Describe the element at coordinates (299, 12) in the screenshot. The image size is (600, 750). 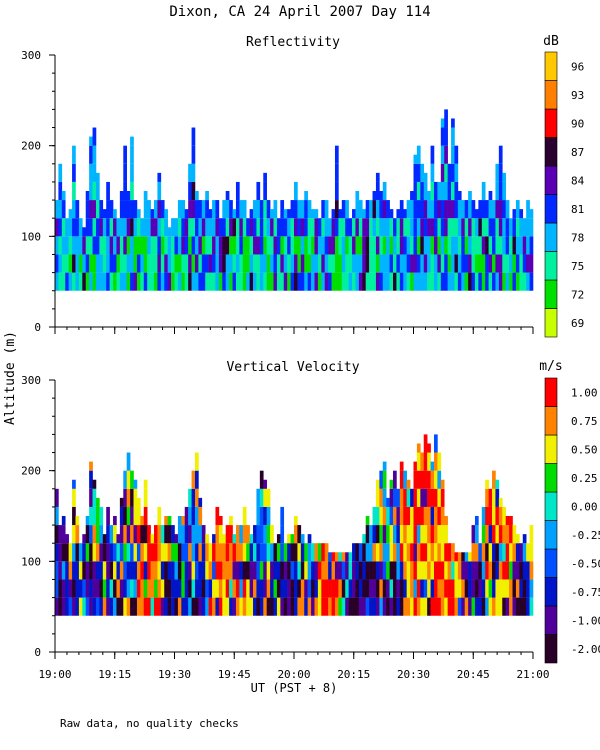
I see `figure-title: Dixon, CA 24 April 2007 Day 114` at that location.